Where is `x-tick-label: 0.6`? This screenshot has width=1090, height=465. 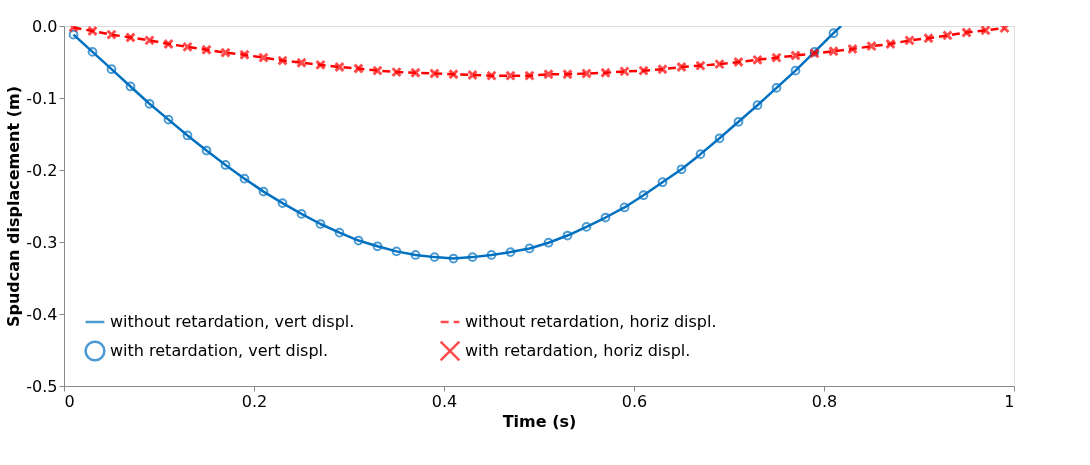 x-tick-label: 0.6 is located at coordinates (634, 401).